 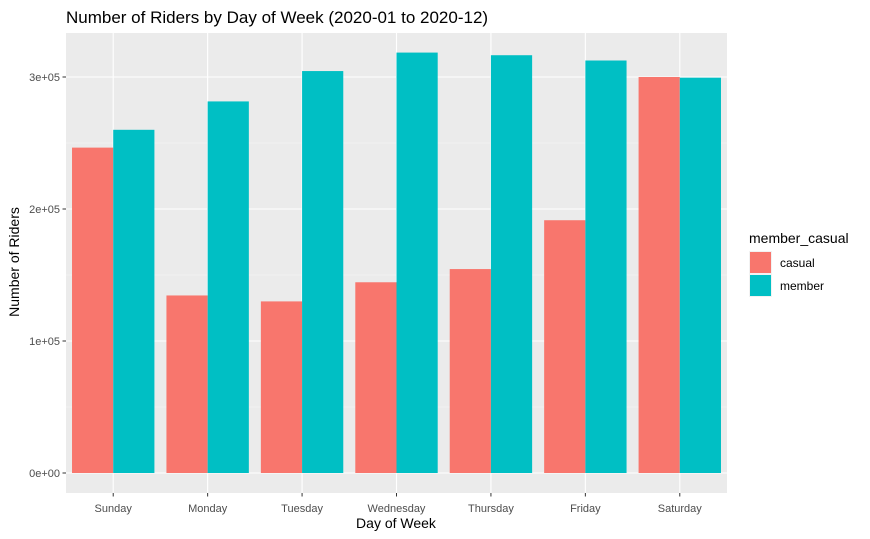 What do you see at coordinates (511, 264) in the screenshot?
I see `bar-member-thursday` at bounding box center [511, 264].